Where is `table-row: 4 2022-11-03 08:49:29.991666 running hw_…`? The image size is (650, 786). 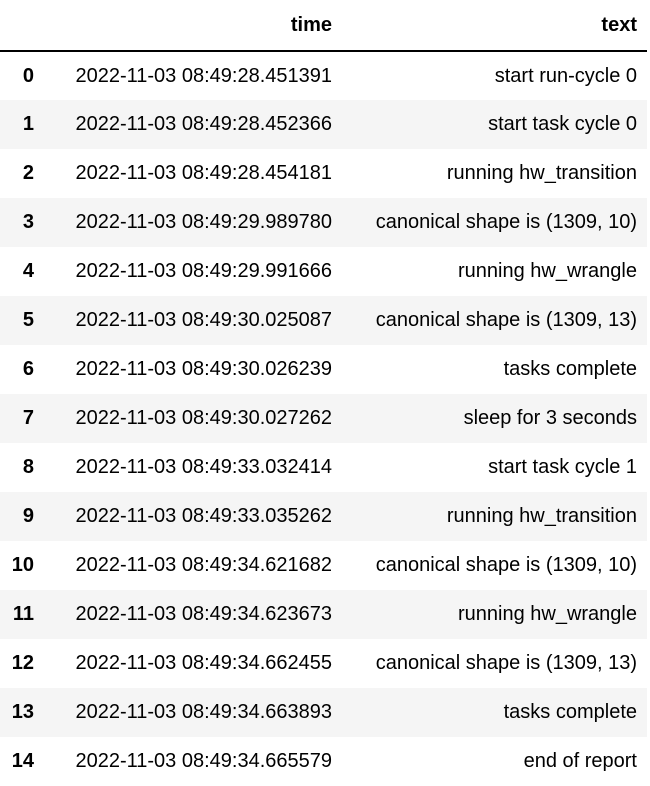
table-row: 4 2022-11-03 08:49:29.991666 running hw_… is located at coordinates (323, 271).